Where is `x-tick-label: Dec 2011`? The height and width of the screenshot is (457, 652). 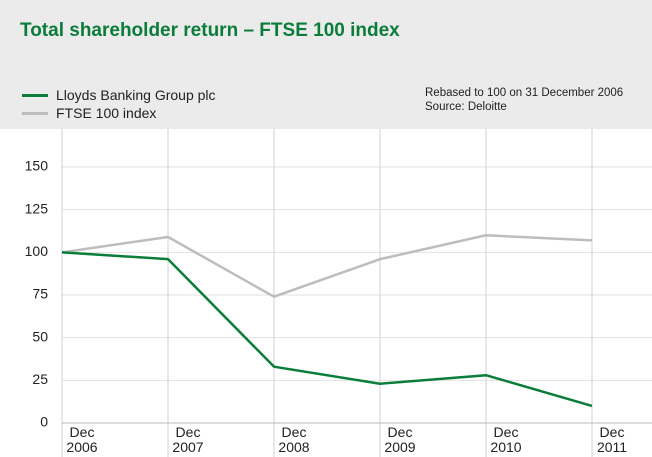
x-tick-label: Dec 2011 is located at coordinates (612, 439).